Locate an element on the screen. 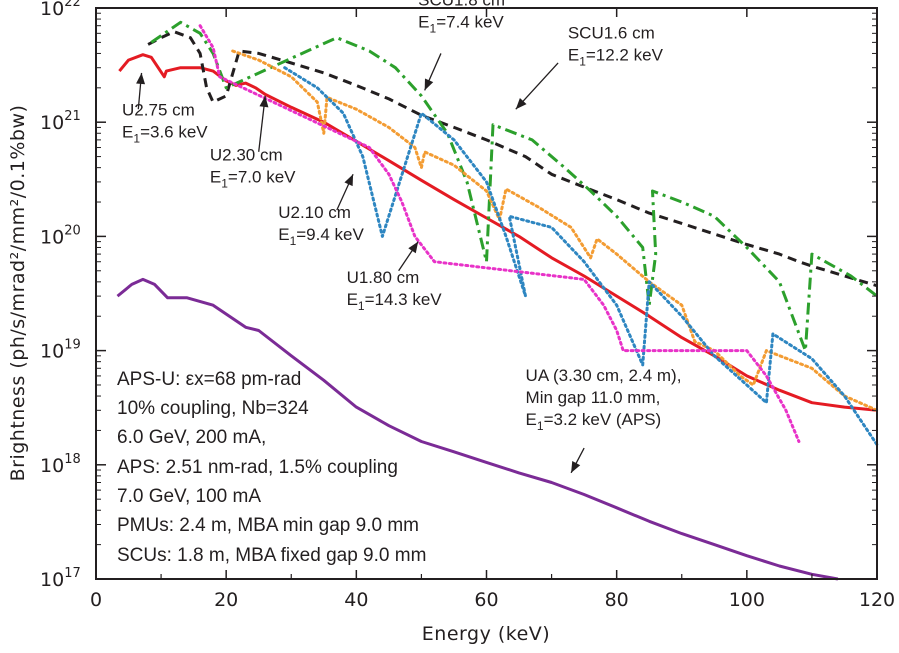  x-tick-label: 60 is located at coordinates (486, 600).